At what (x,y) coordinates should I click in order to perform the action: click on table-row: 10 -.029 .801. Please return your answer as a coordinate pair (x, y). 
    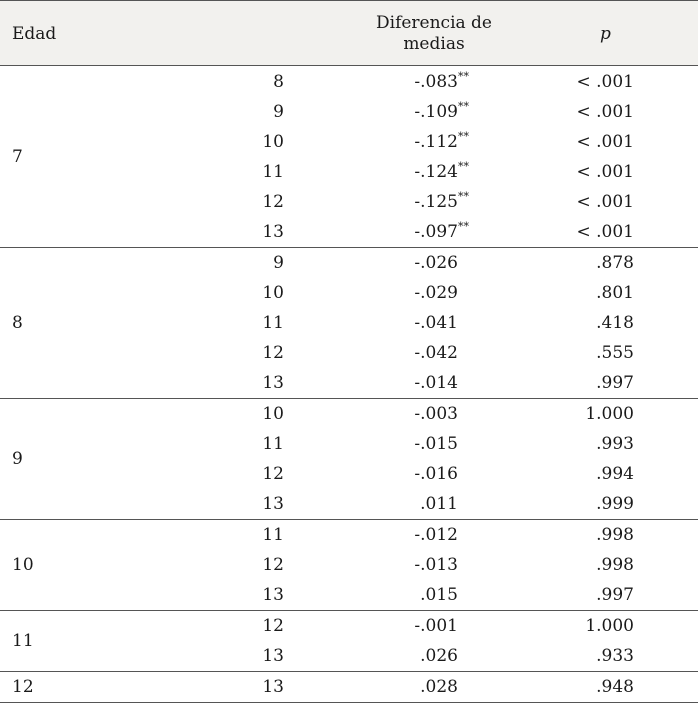
    Looking at the image, I should click on (349, 293).